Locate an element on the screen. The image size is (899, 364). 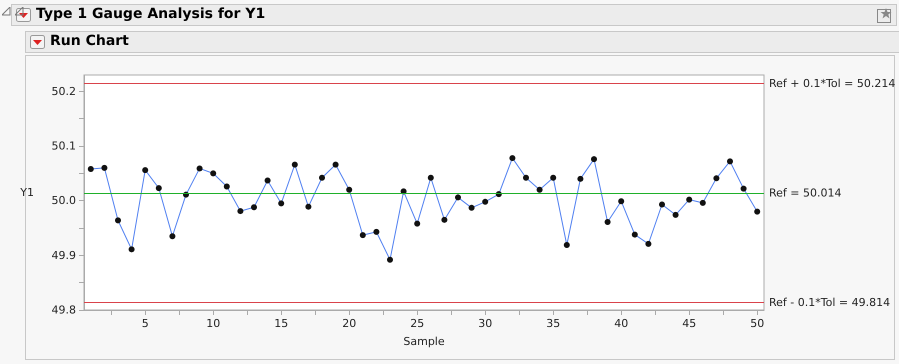
y-axis-title: Y1 is located at coordinates (26, 192).